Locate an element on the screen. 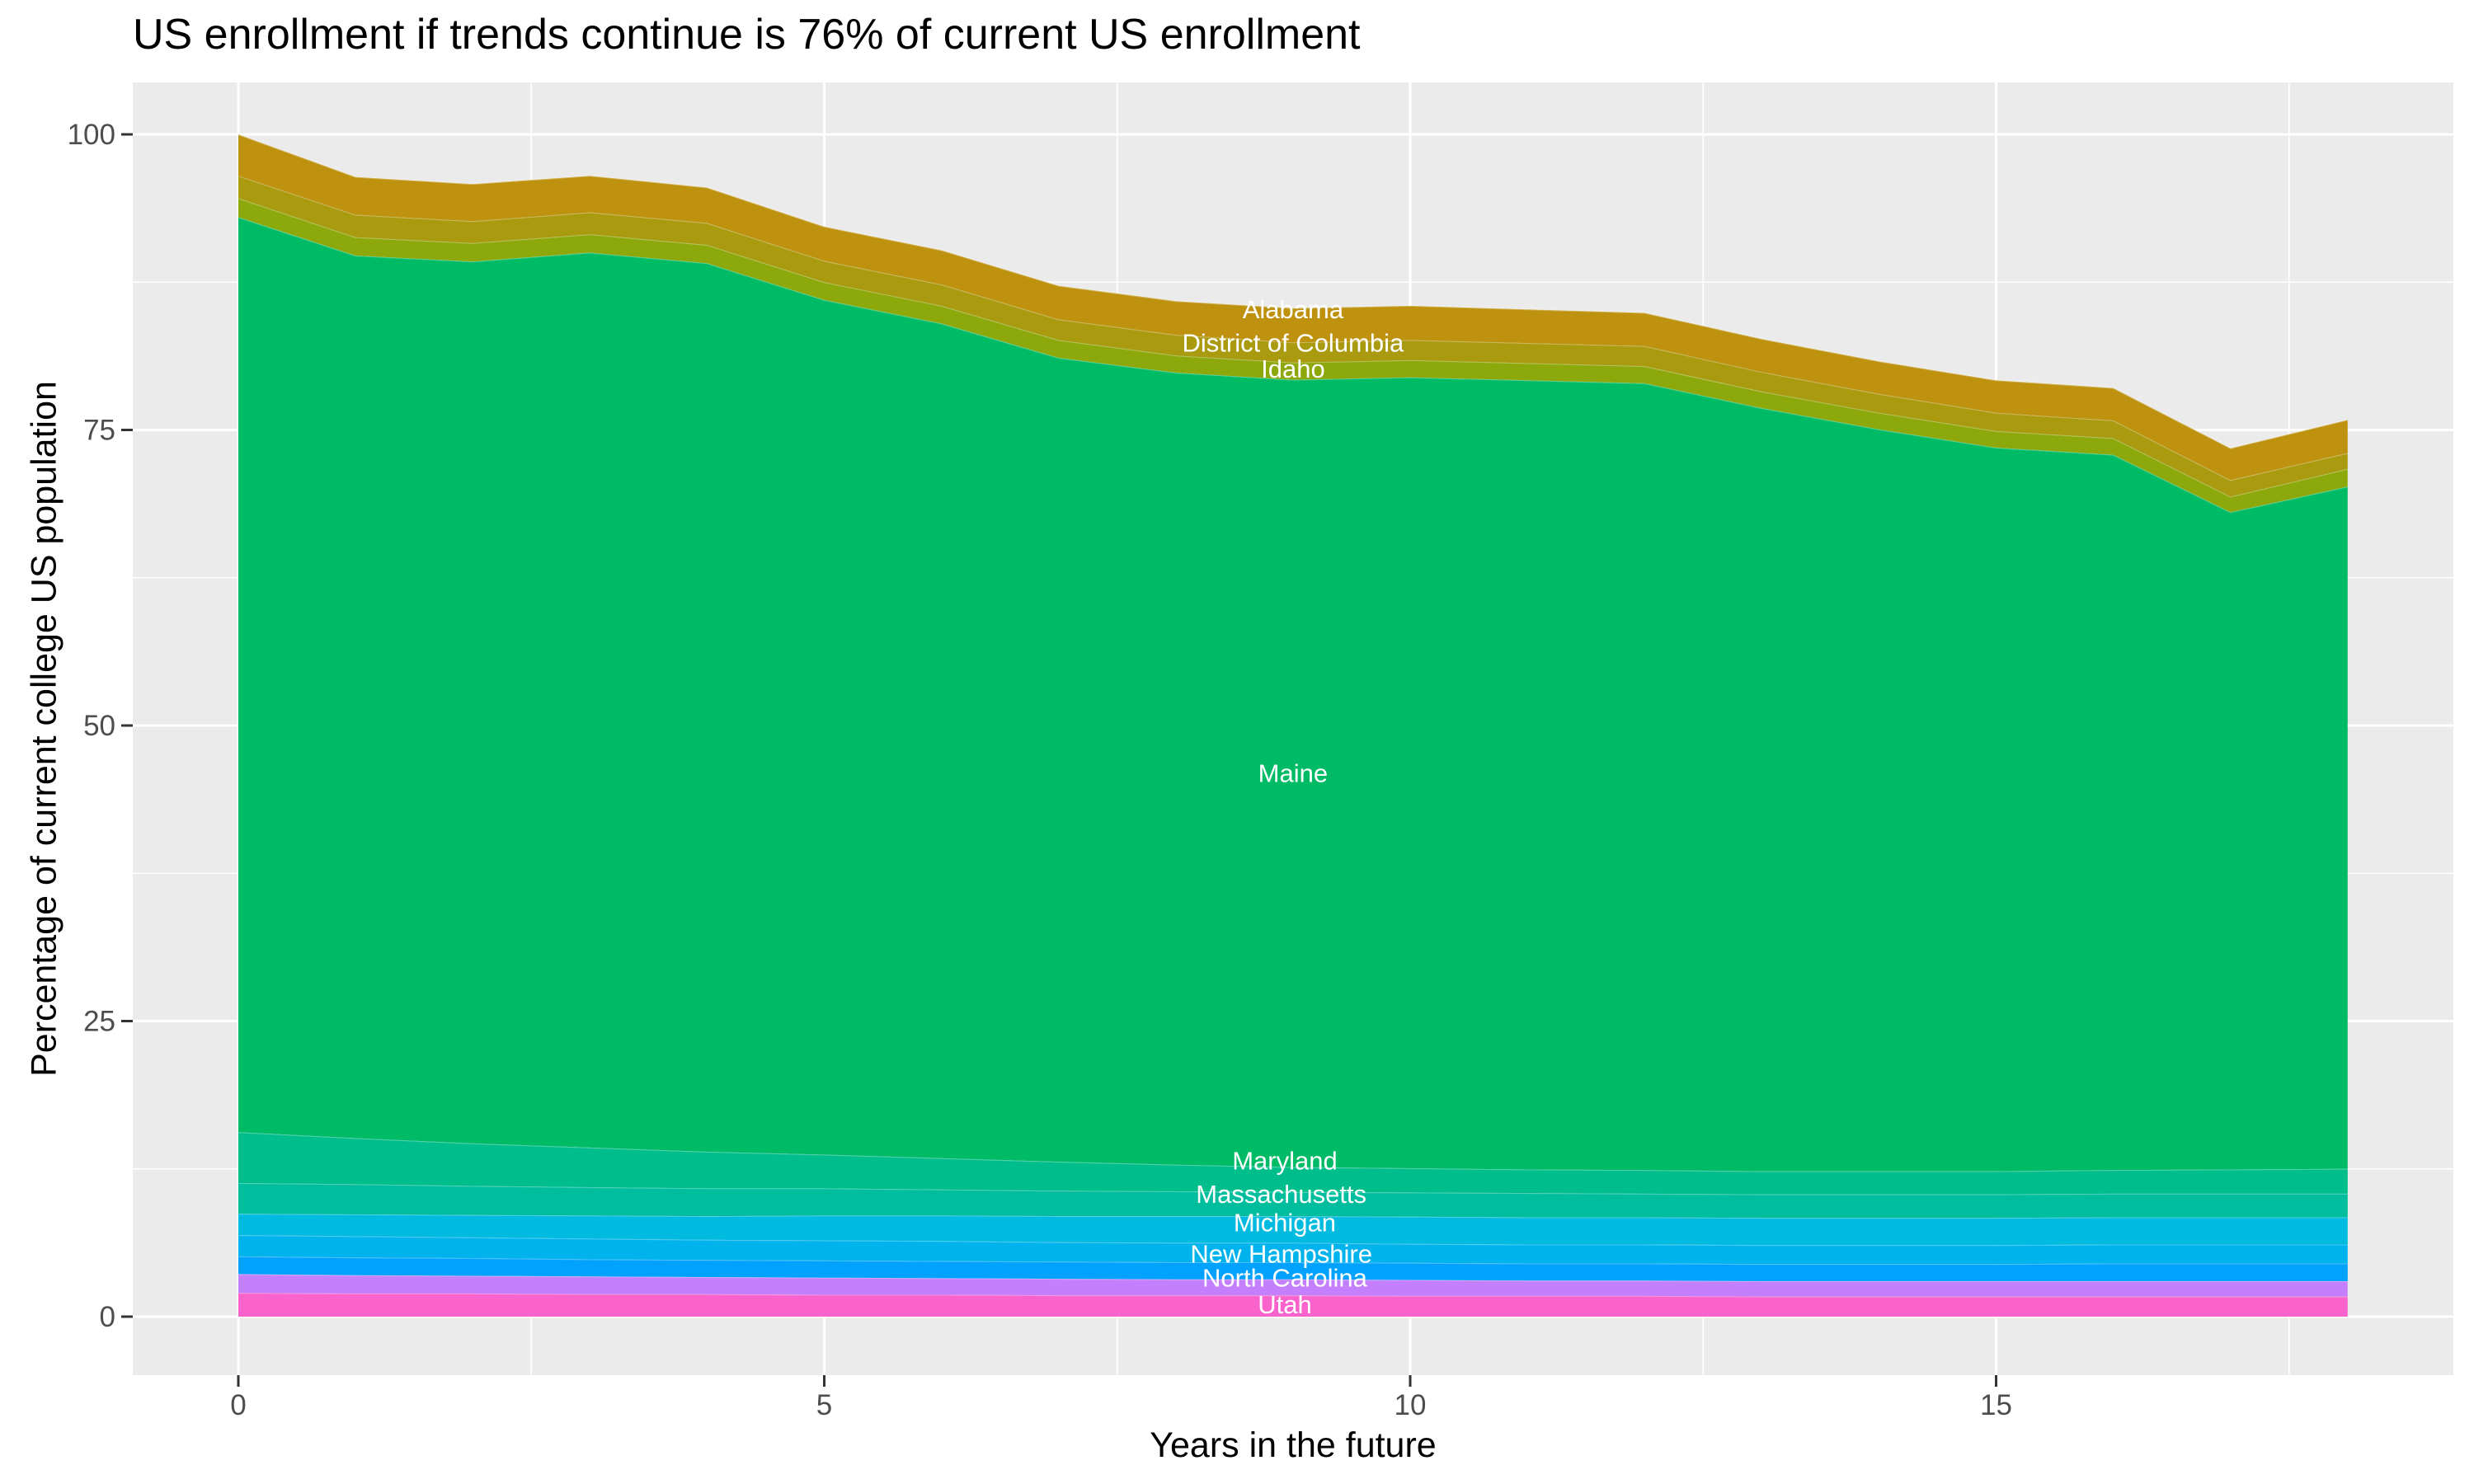 The height and width of the screenshot is (1484, 2474). x-tick-label: 0 is located at coordinates (238, 1405).